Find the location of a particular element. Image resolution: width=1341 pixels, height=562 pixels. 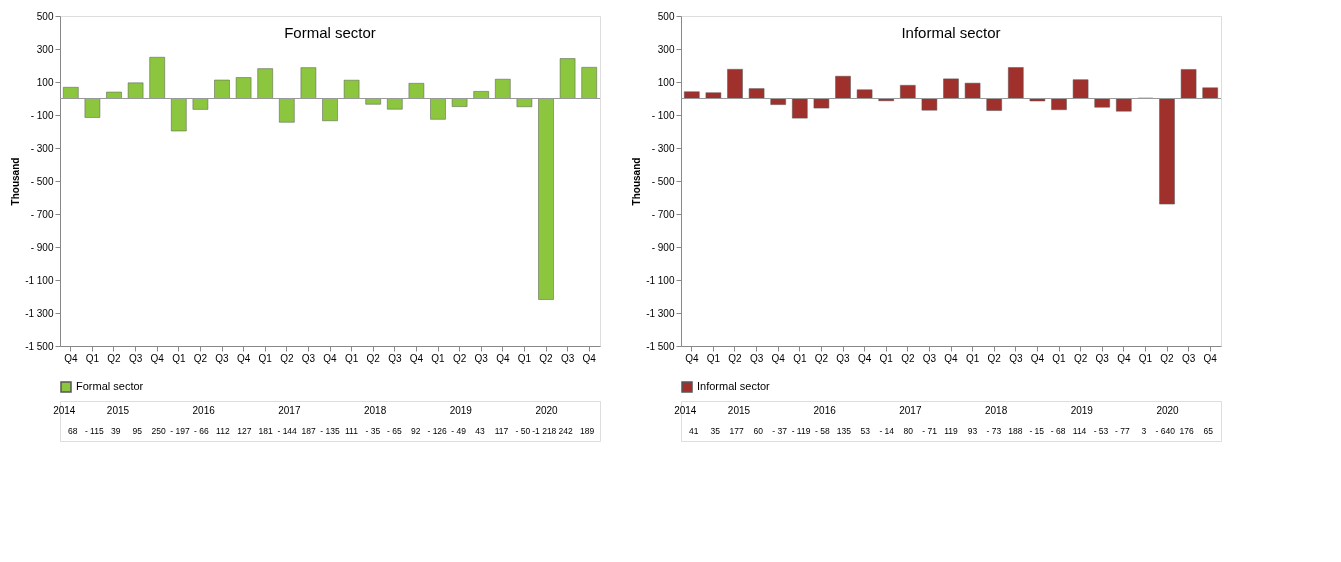

data-label: - 49 is located at coordinates (459, 431).